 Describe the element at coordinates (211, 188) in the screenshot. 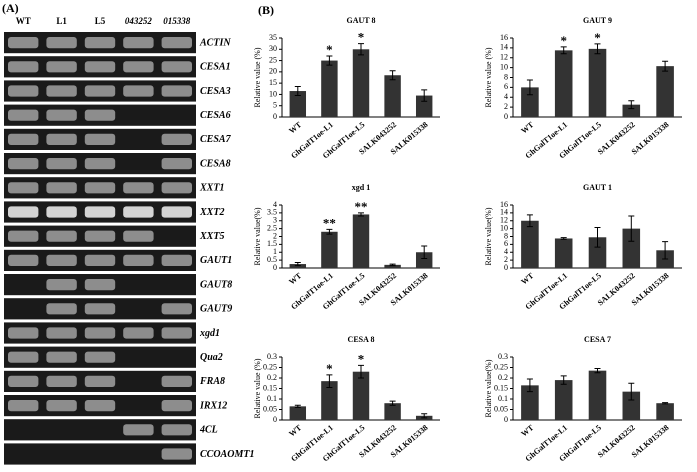

I see `gene-label: XXT1` at that location.